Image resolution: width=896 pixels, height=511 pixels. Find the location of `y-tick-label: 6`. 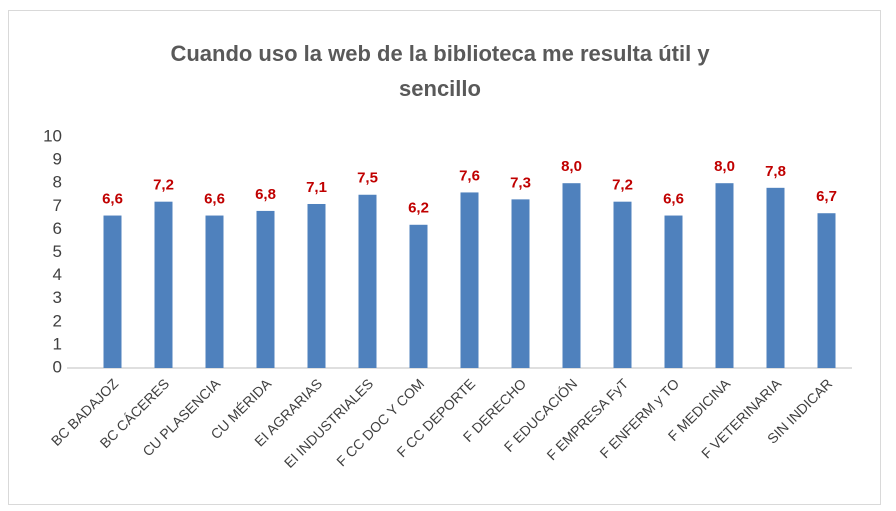

y-tick-label: 6 is located at coordinates (57, 228).